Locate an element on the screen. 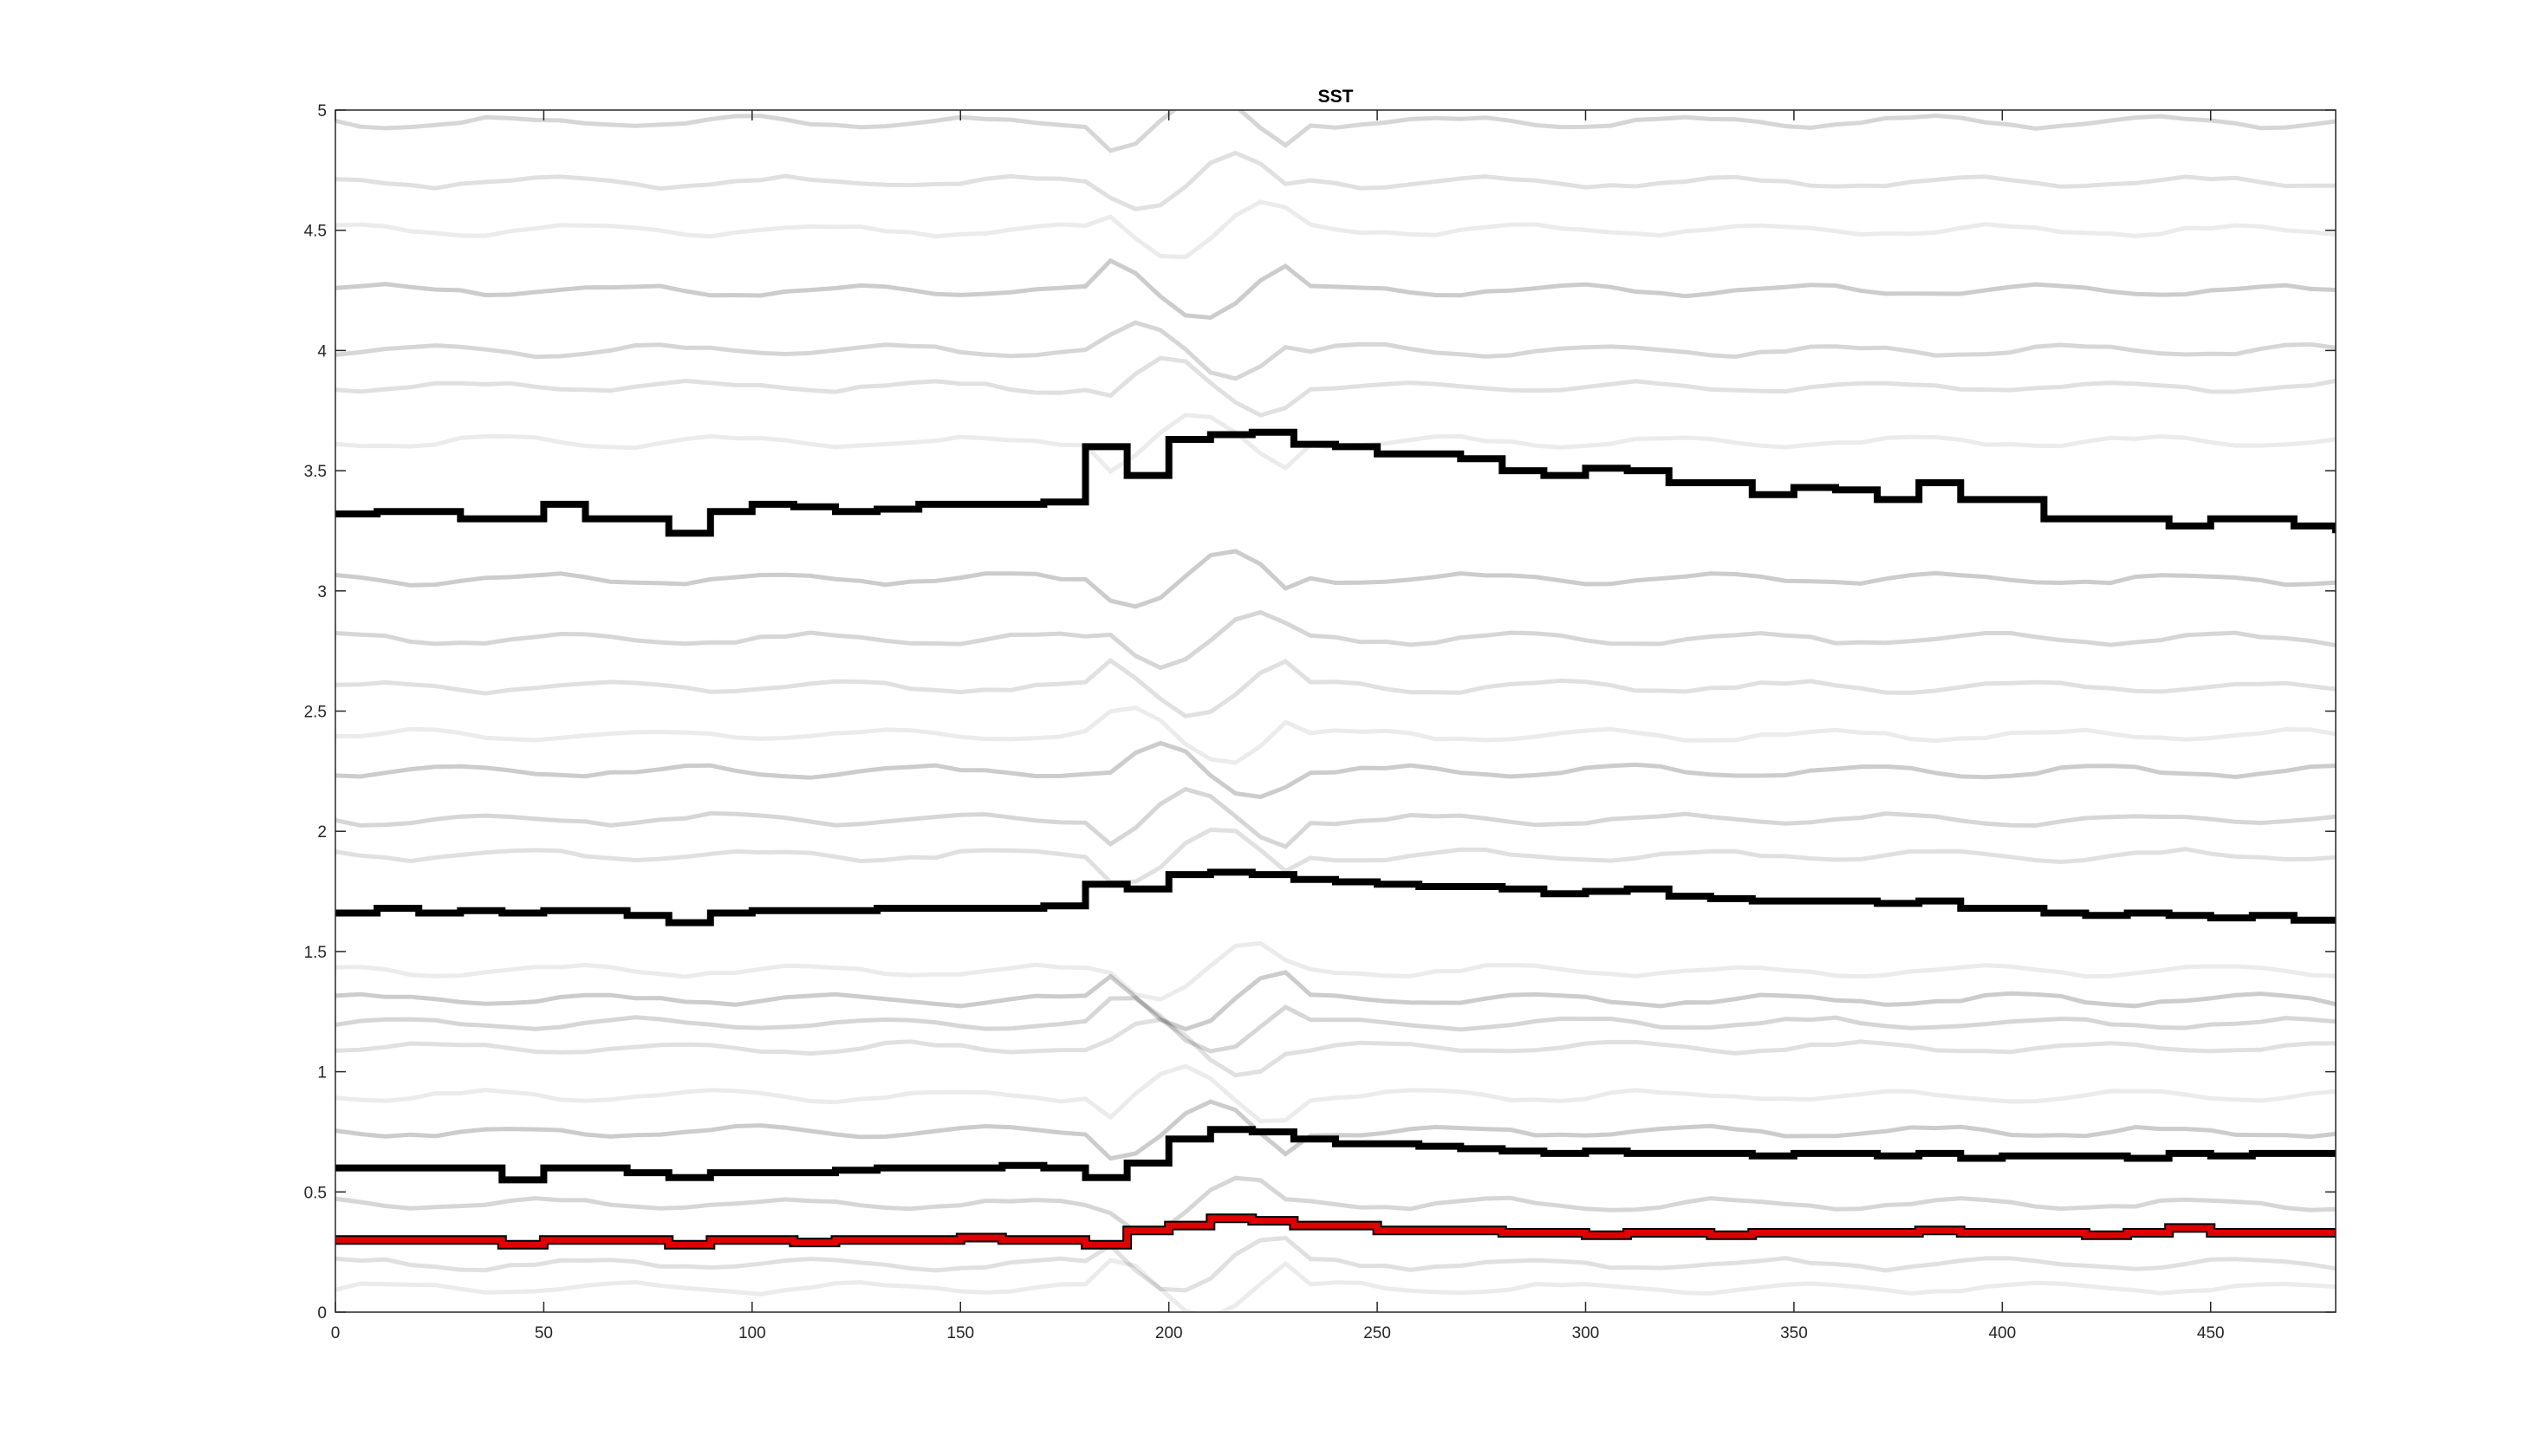 The width and height of the screenshot is (2548, 1456). y-tick-label: 3.5 is located at coordinates (315, 472).